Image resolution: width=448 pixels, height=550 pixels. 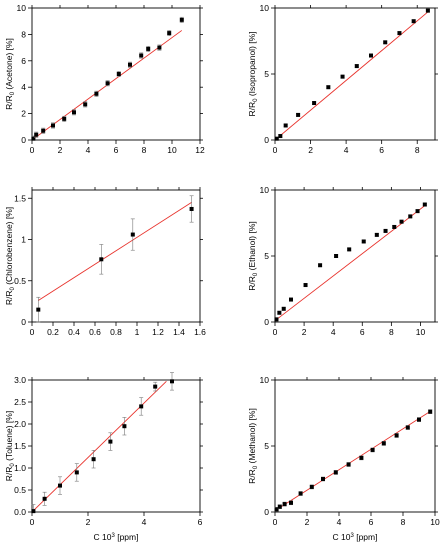 I want to click on x-axis-label: C 103 [ppm], so click(x=355, y=537).